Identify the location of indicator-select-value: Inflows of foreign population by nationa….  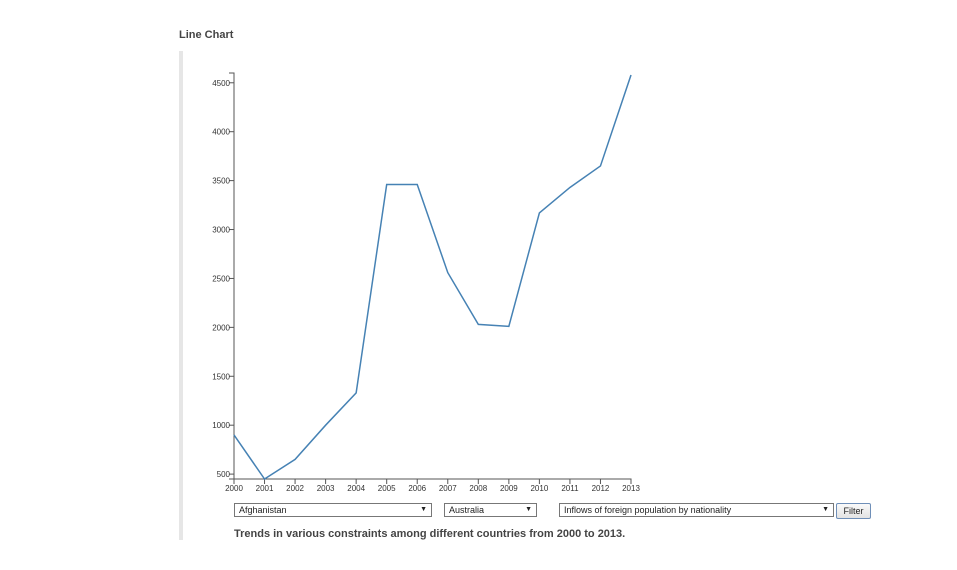
(648, 510).